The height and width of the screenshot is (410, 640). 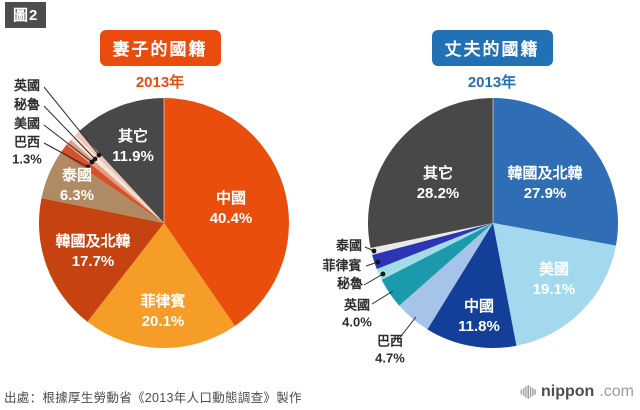 What do you see at coordinates (616, 391) in the screenshot?
I see `logo-suffix: .com` at bounding box center [616, 391].